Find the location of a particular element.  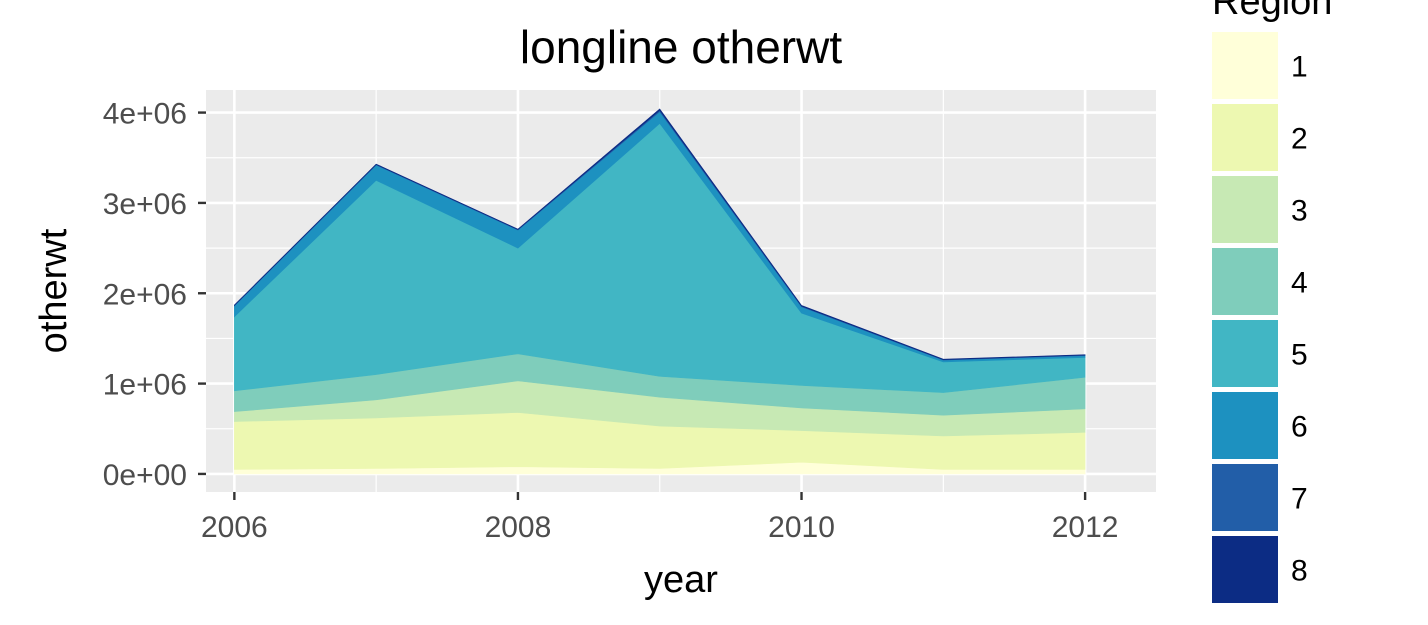

y-axis-title: otherwt is located at coordinates (54, 290).